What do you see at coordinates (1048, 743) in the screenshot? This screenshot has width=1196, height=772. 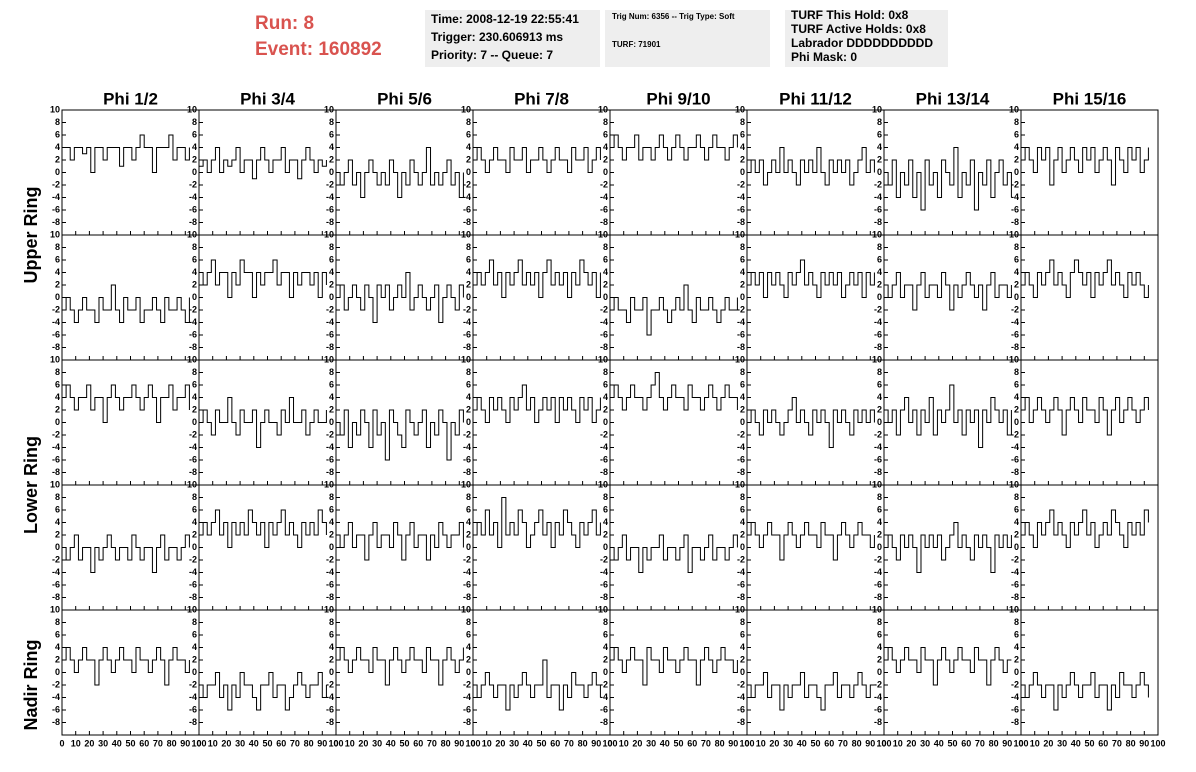 I see `x-tick-label: 20` at bounding box center [1048, 743].